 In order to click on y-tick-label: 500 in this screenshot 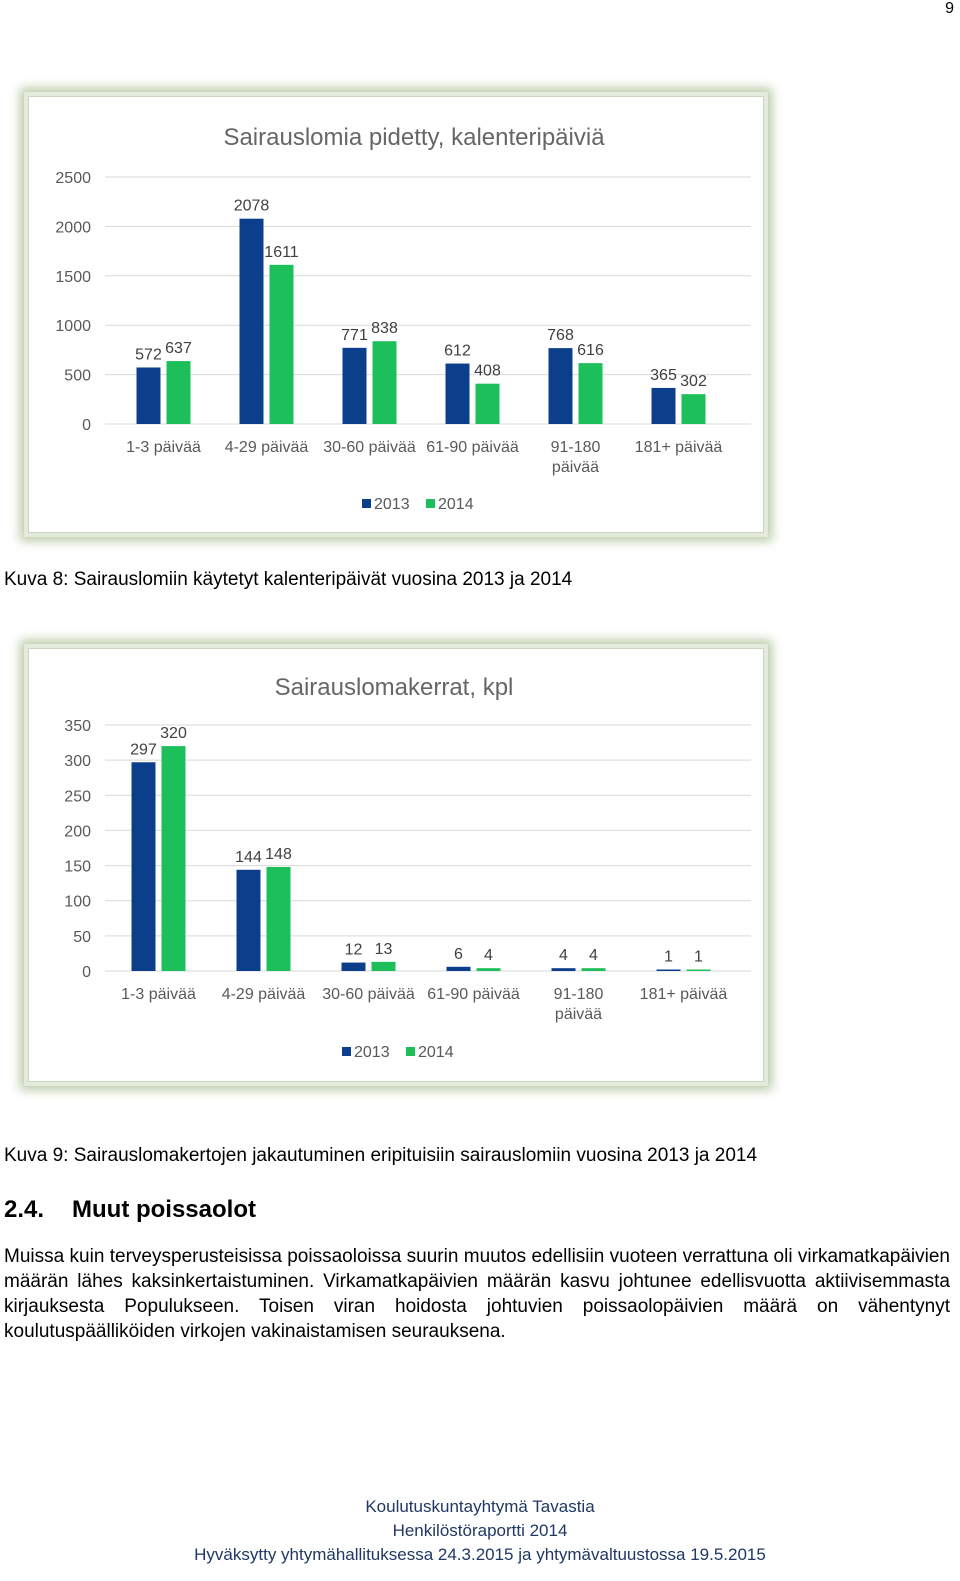, I will do `click(77, 376)`.